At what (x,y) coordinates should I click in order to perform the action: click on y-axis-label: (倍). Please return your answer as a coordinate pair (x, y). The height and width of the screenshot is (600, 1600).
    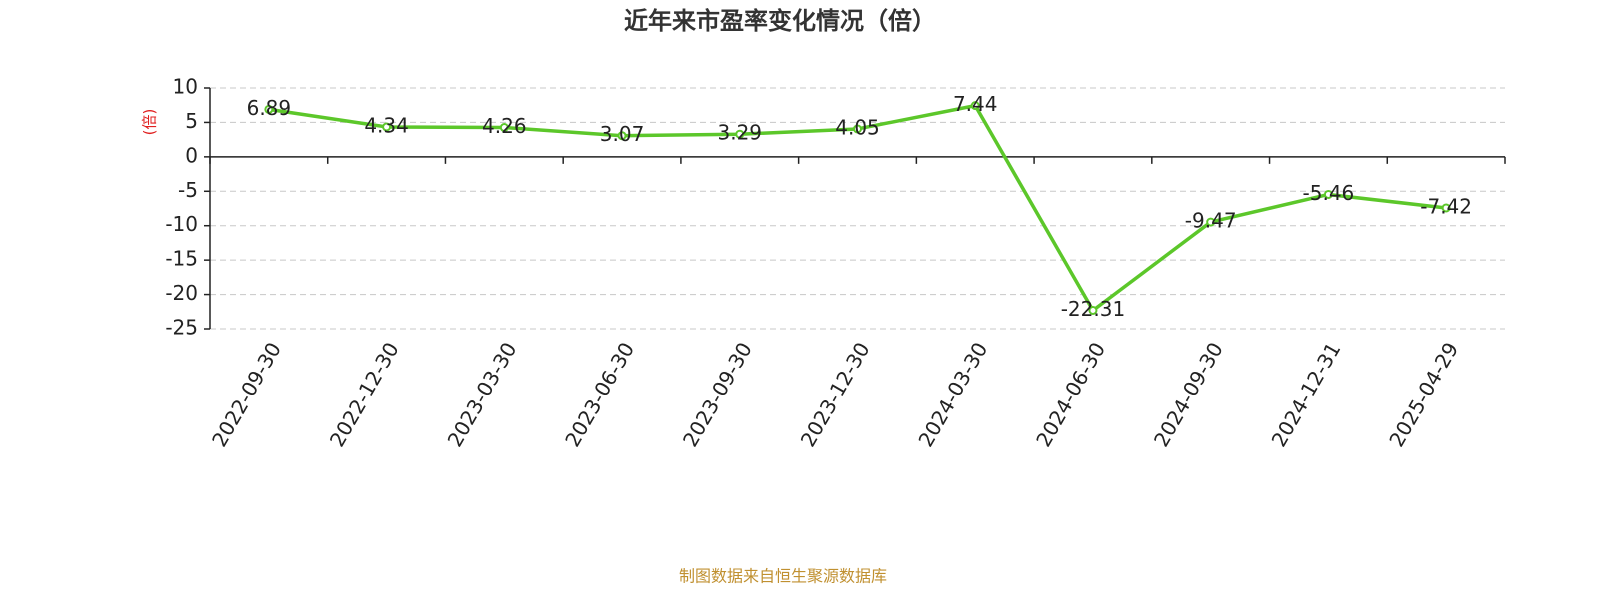
    Looking at the image, I should click on (150, 122).